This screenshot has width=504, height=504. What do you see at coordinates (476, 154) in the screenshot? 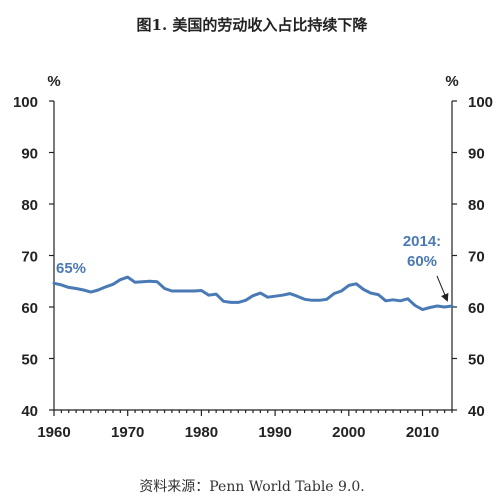
I see `y-tick-label-right: 90` at bounding box center [476, 154].